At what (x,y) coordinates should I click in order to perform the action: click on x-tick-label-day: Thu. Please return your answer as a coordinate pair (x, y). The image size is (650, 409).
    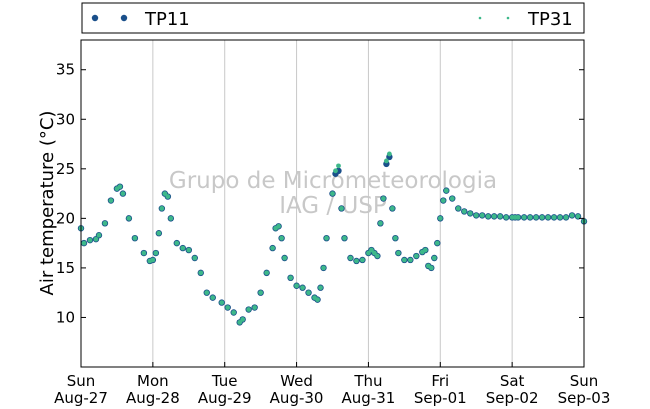
    Looking at the image, I should click on (367, 381).